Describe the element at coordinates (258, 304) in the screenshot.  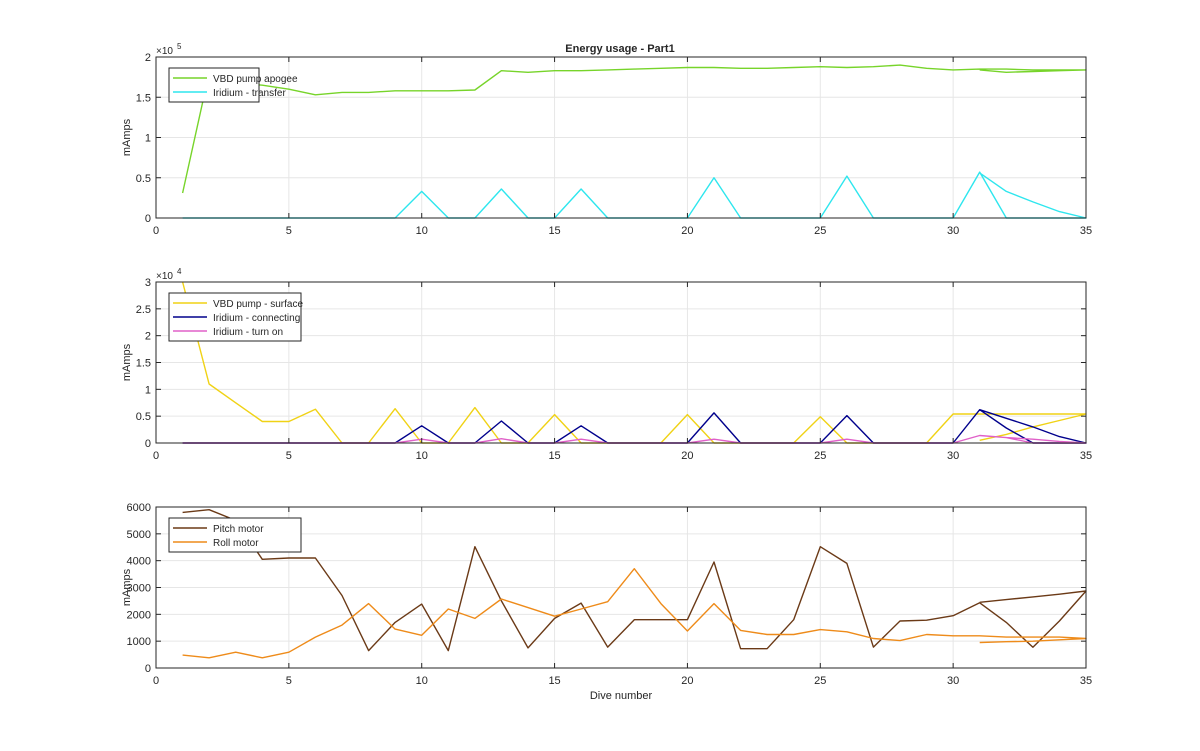
I see `legend-label-1: VBD pump - surface` at that location.